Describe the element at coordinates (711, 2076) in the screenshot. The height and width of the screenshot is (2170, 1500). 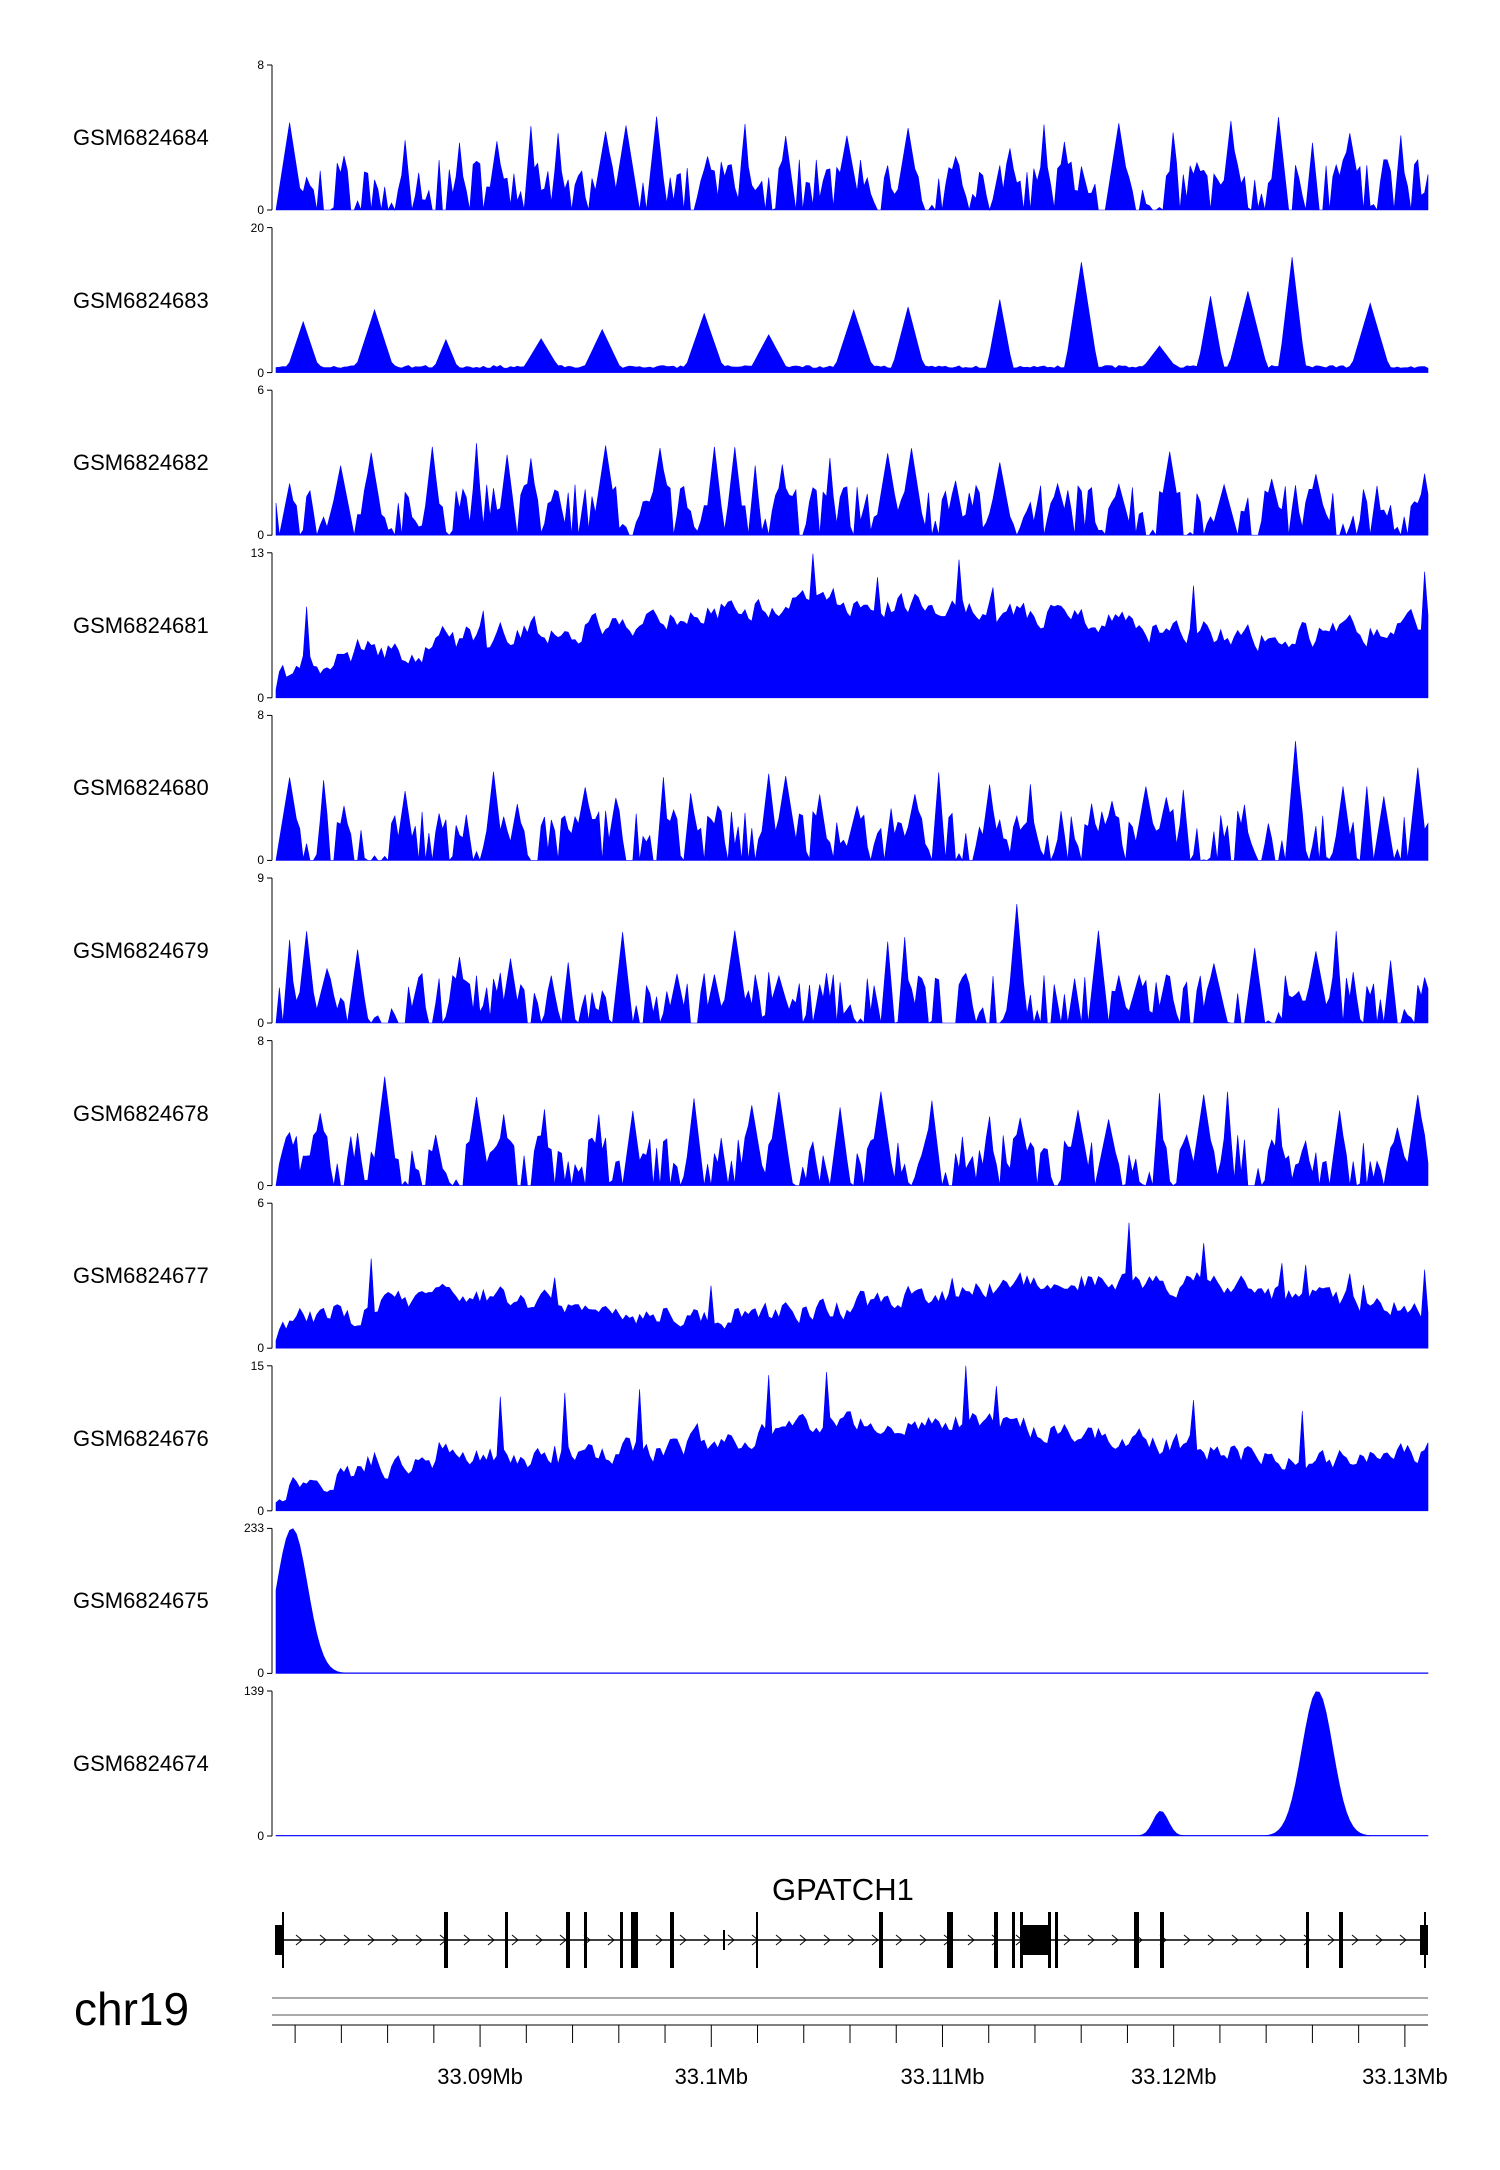
I see `x-tick-label: 33.1Mb` at that location.